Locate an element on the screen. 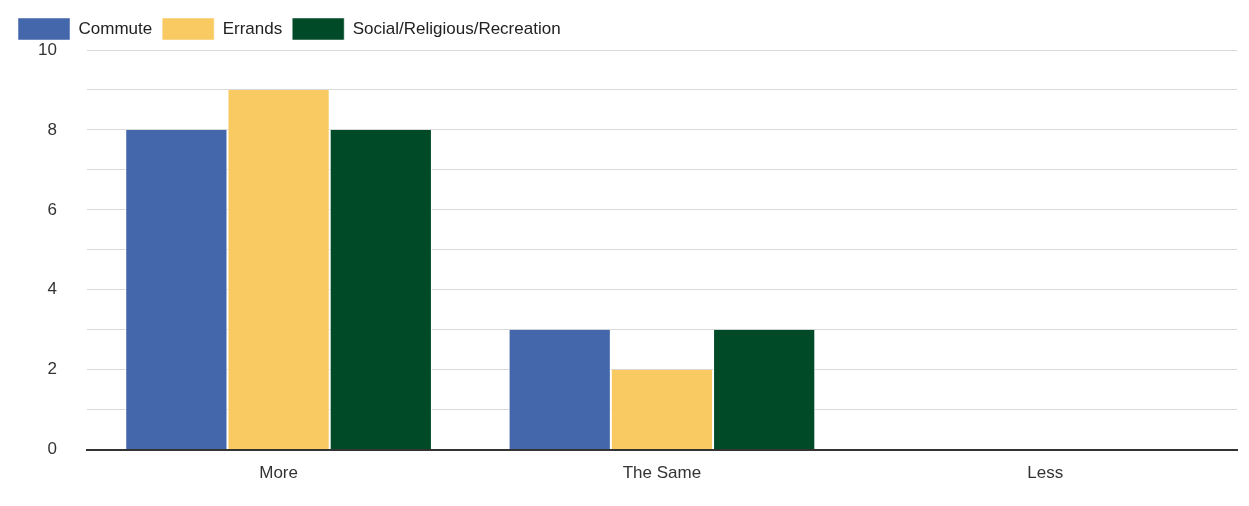 This screenshot has height=506, width=1249. y-tick-label: 8 is located at coordinates (52, 129).